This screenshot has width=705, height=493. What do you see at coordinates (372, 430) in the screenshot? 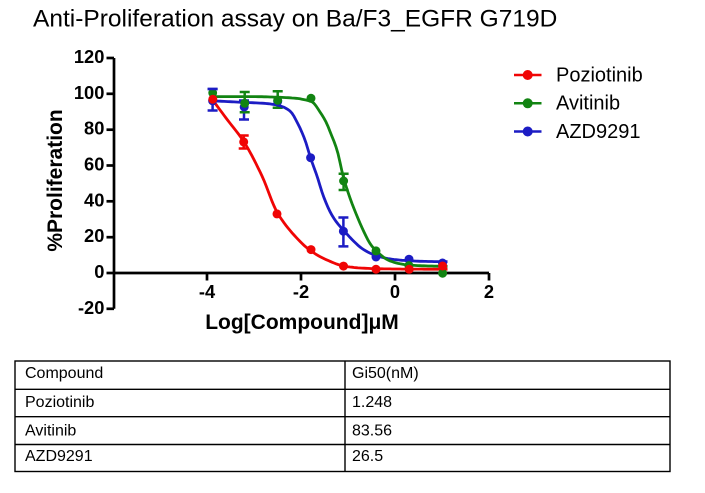
I see `svg-text: 83.56` at bounding box center [372, 430].